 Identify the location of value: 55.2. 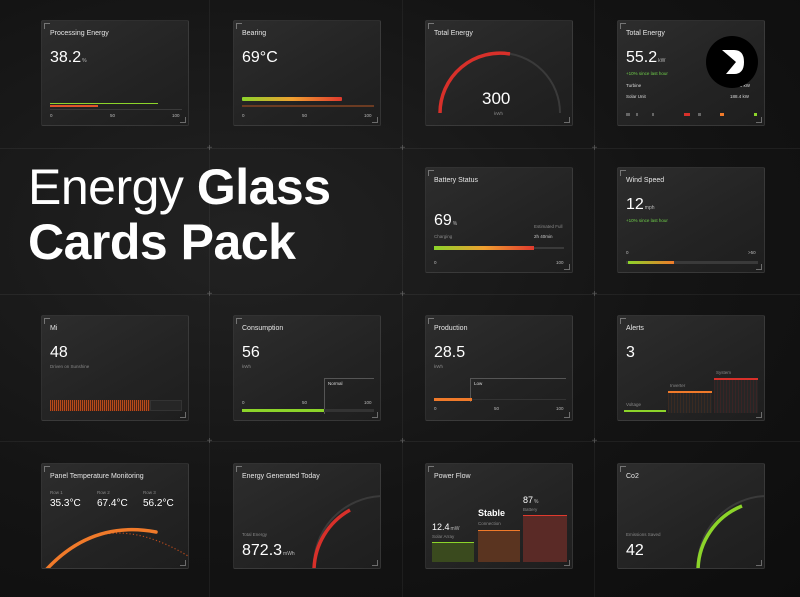
(642, 57).